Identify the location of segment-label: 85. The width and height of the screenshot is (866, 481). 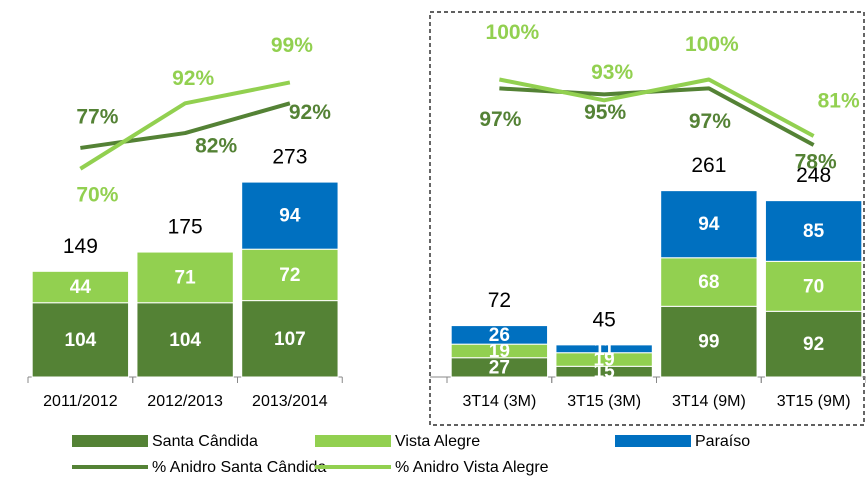
(814, 231).